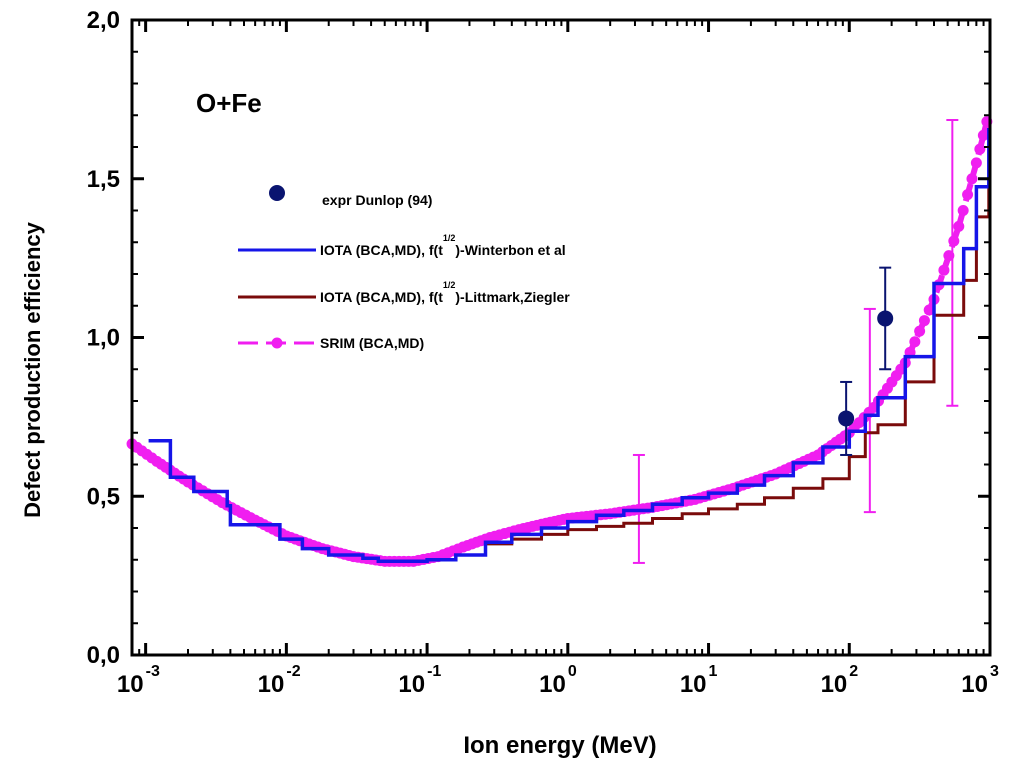 The image size is (1021, 764). What do you see at coordinates (103, 496) in the screenshot?
I see `y-tick-label: 0,5` at bounding box center [103, 496].